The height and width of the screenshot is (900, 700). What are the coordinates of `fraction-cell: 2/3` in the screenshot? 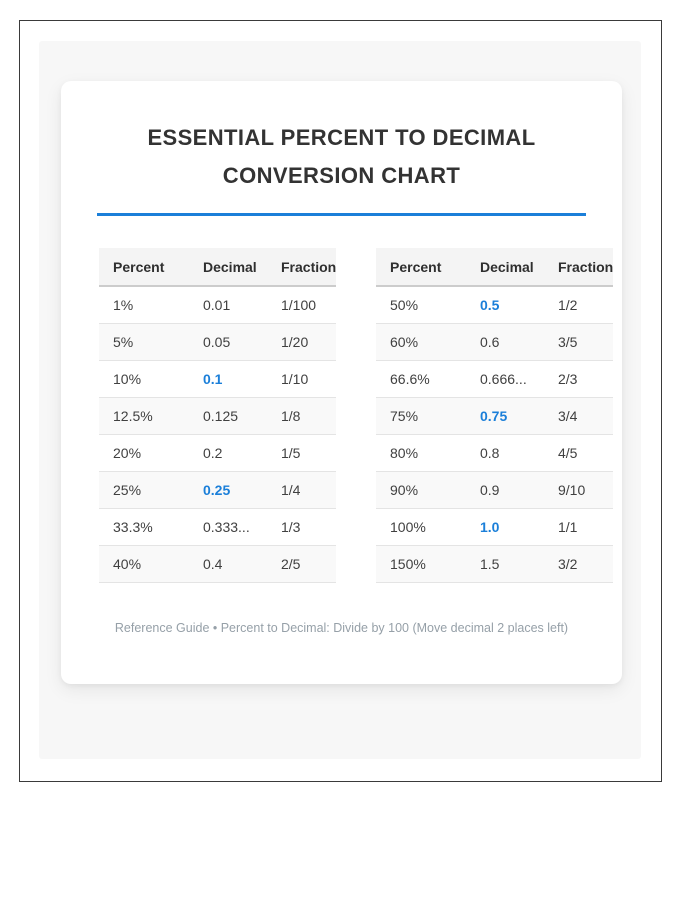 It's located at (578, 379).